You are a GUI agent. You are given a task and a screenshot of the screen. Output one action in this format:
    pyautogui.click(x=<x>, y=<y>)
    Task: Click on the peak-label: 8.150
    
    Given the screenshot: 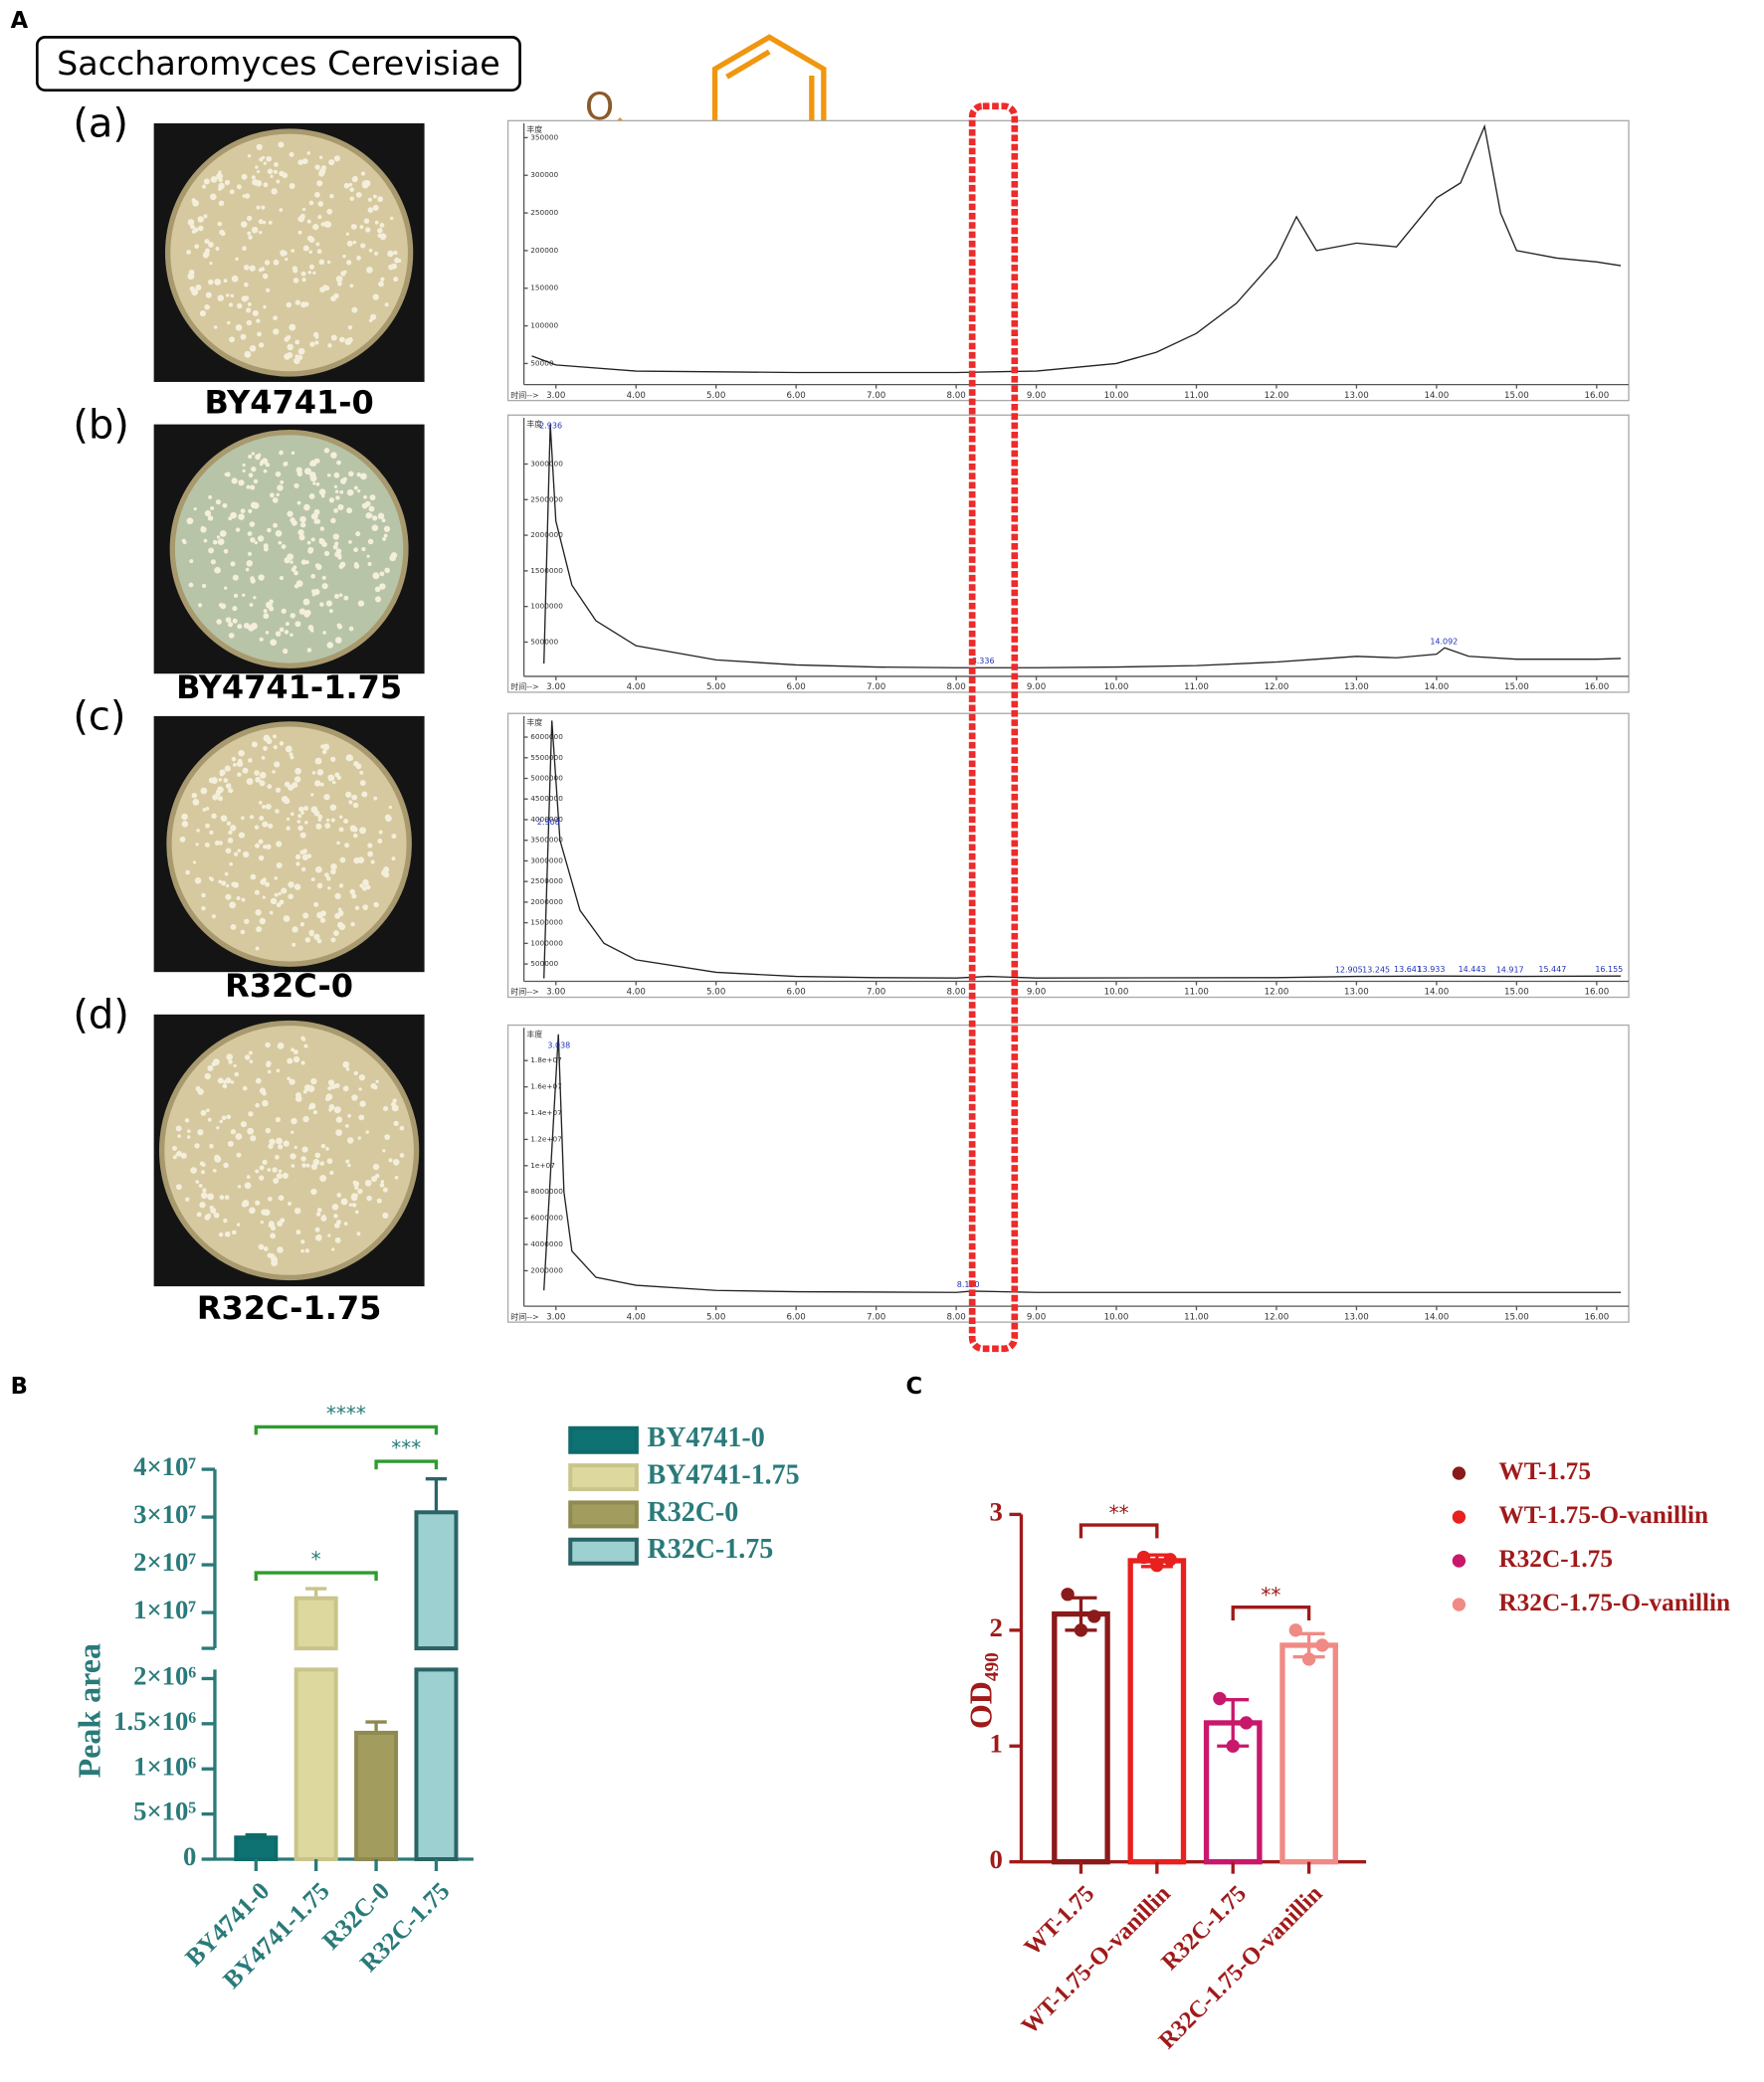 What is the action you would take?
    pyautogui.click(x=968, y=1284)
    